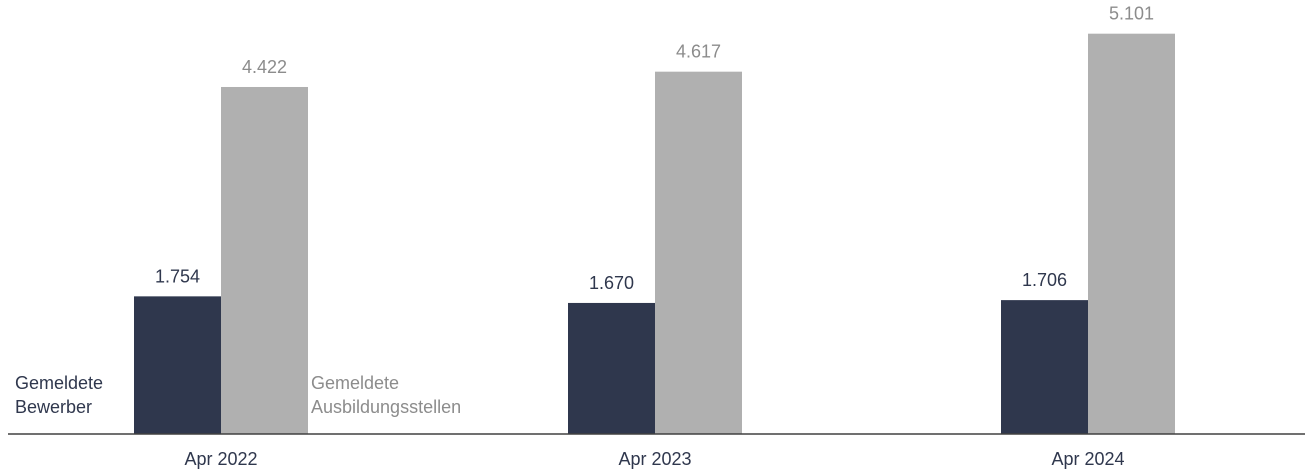 Image resolution: width=1305 pixels, height=470 pixels. Describe the element at coordinates (355, 383) in the screenshot. I see `legend-series-2-line-1: Gemeldete` at that location.